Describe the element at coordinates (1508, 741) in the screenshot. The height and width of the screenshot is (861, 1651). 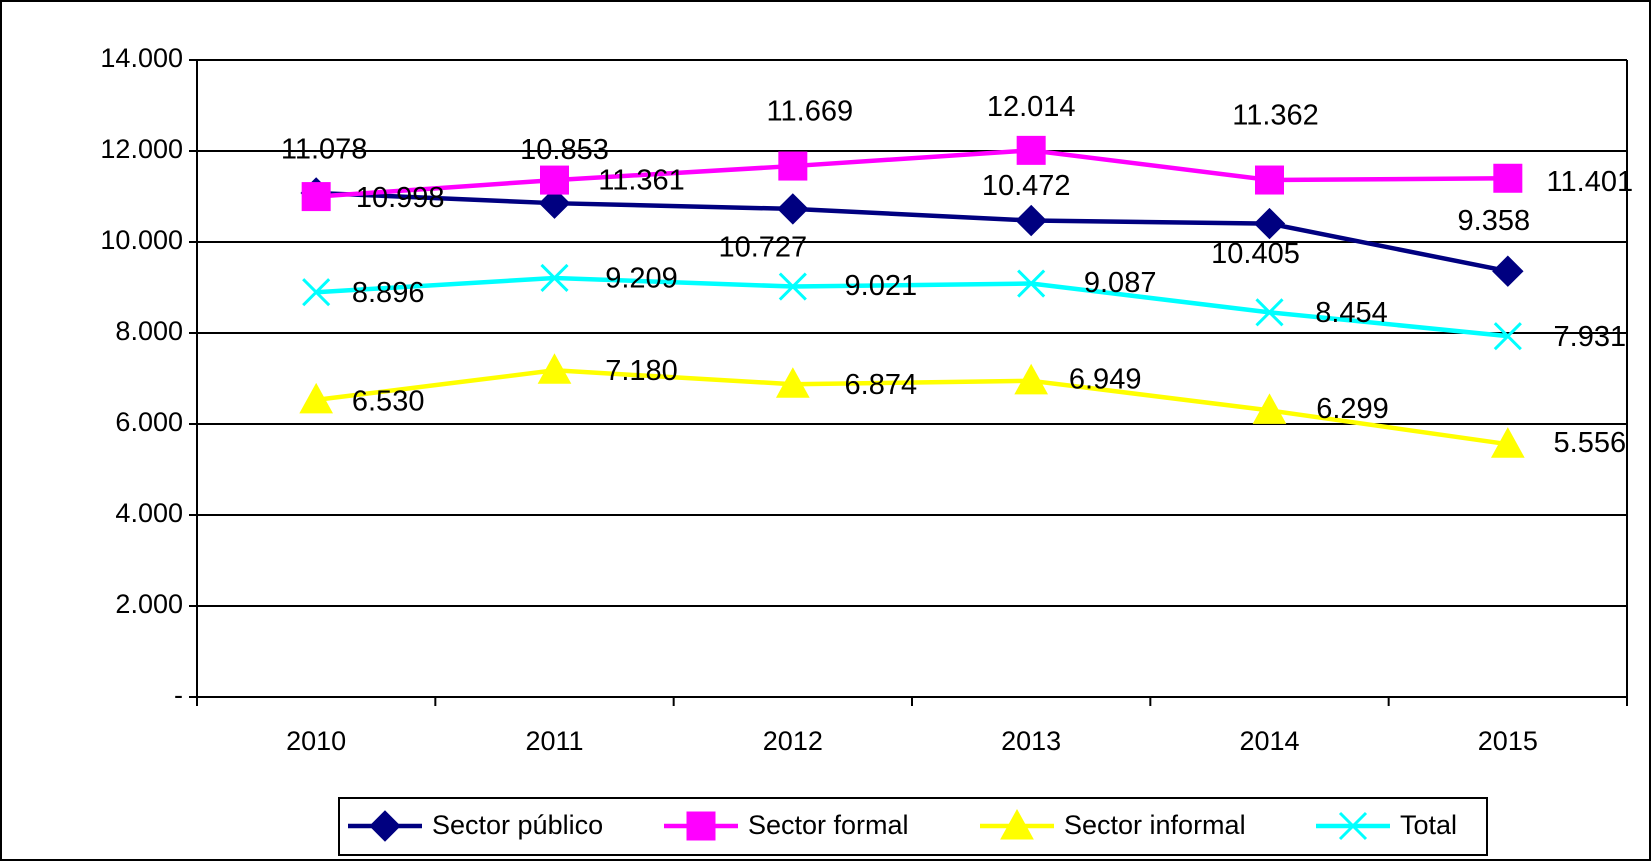
I see `x-tick-label: 2015` at that location.